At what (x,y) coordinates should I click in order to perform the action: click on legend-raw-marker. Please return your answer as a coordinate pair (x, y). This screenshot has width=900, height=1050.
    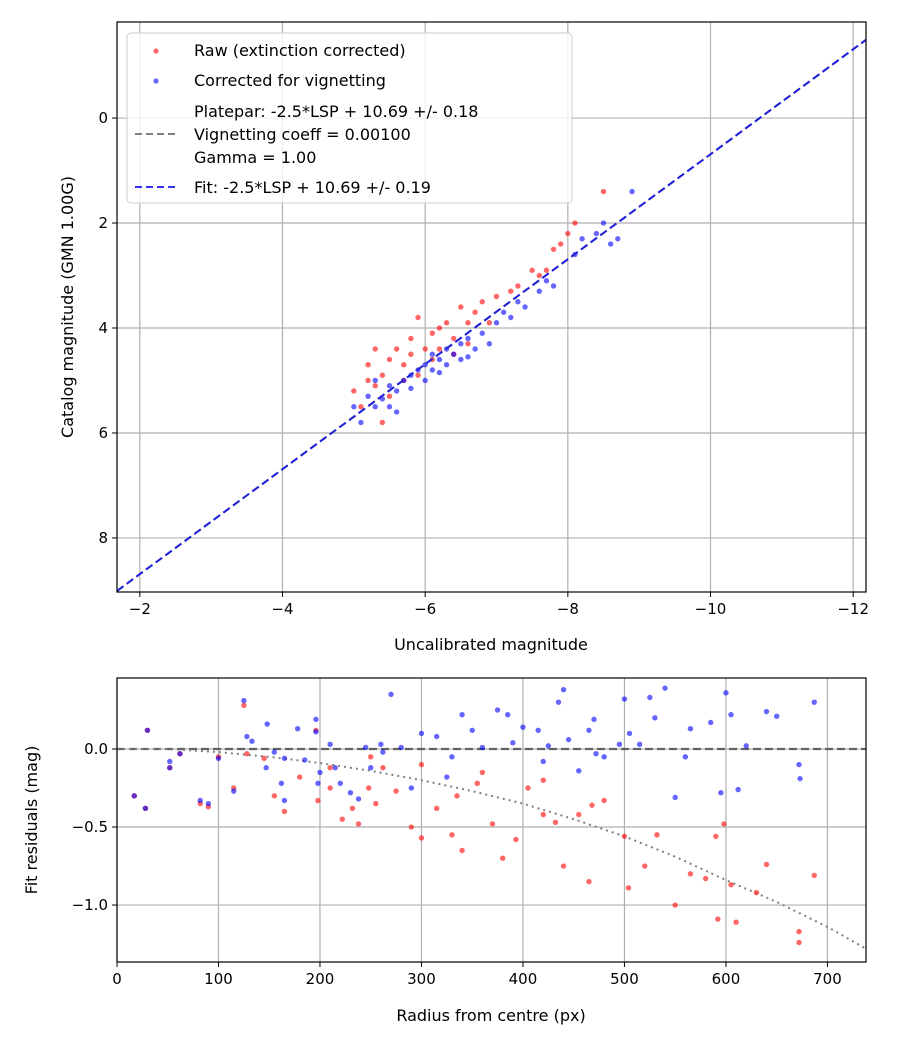
    Looking at the image, I should click on (156, 51).